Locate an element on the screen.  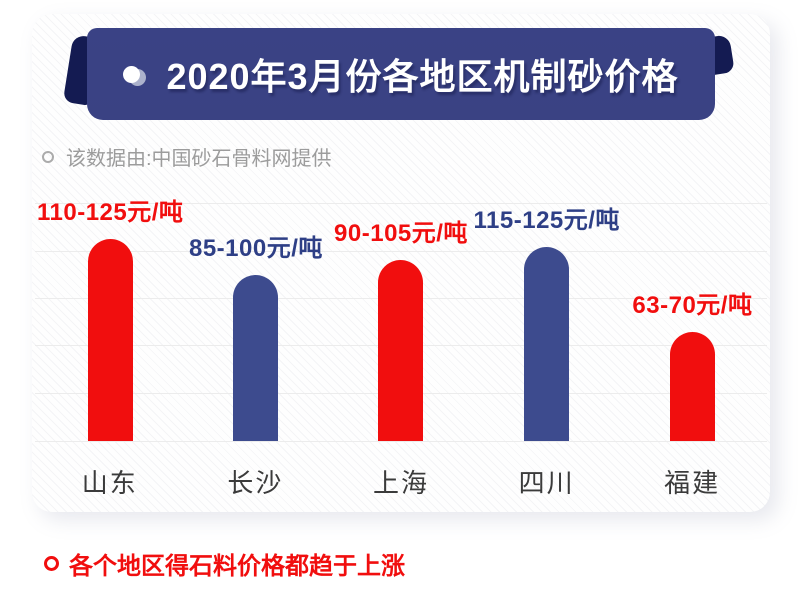
data-source-note: 该数据由:中国砂石骨料网提供 is located at coordinates (187, 156).